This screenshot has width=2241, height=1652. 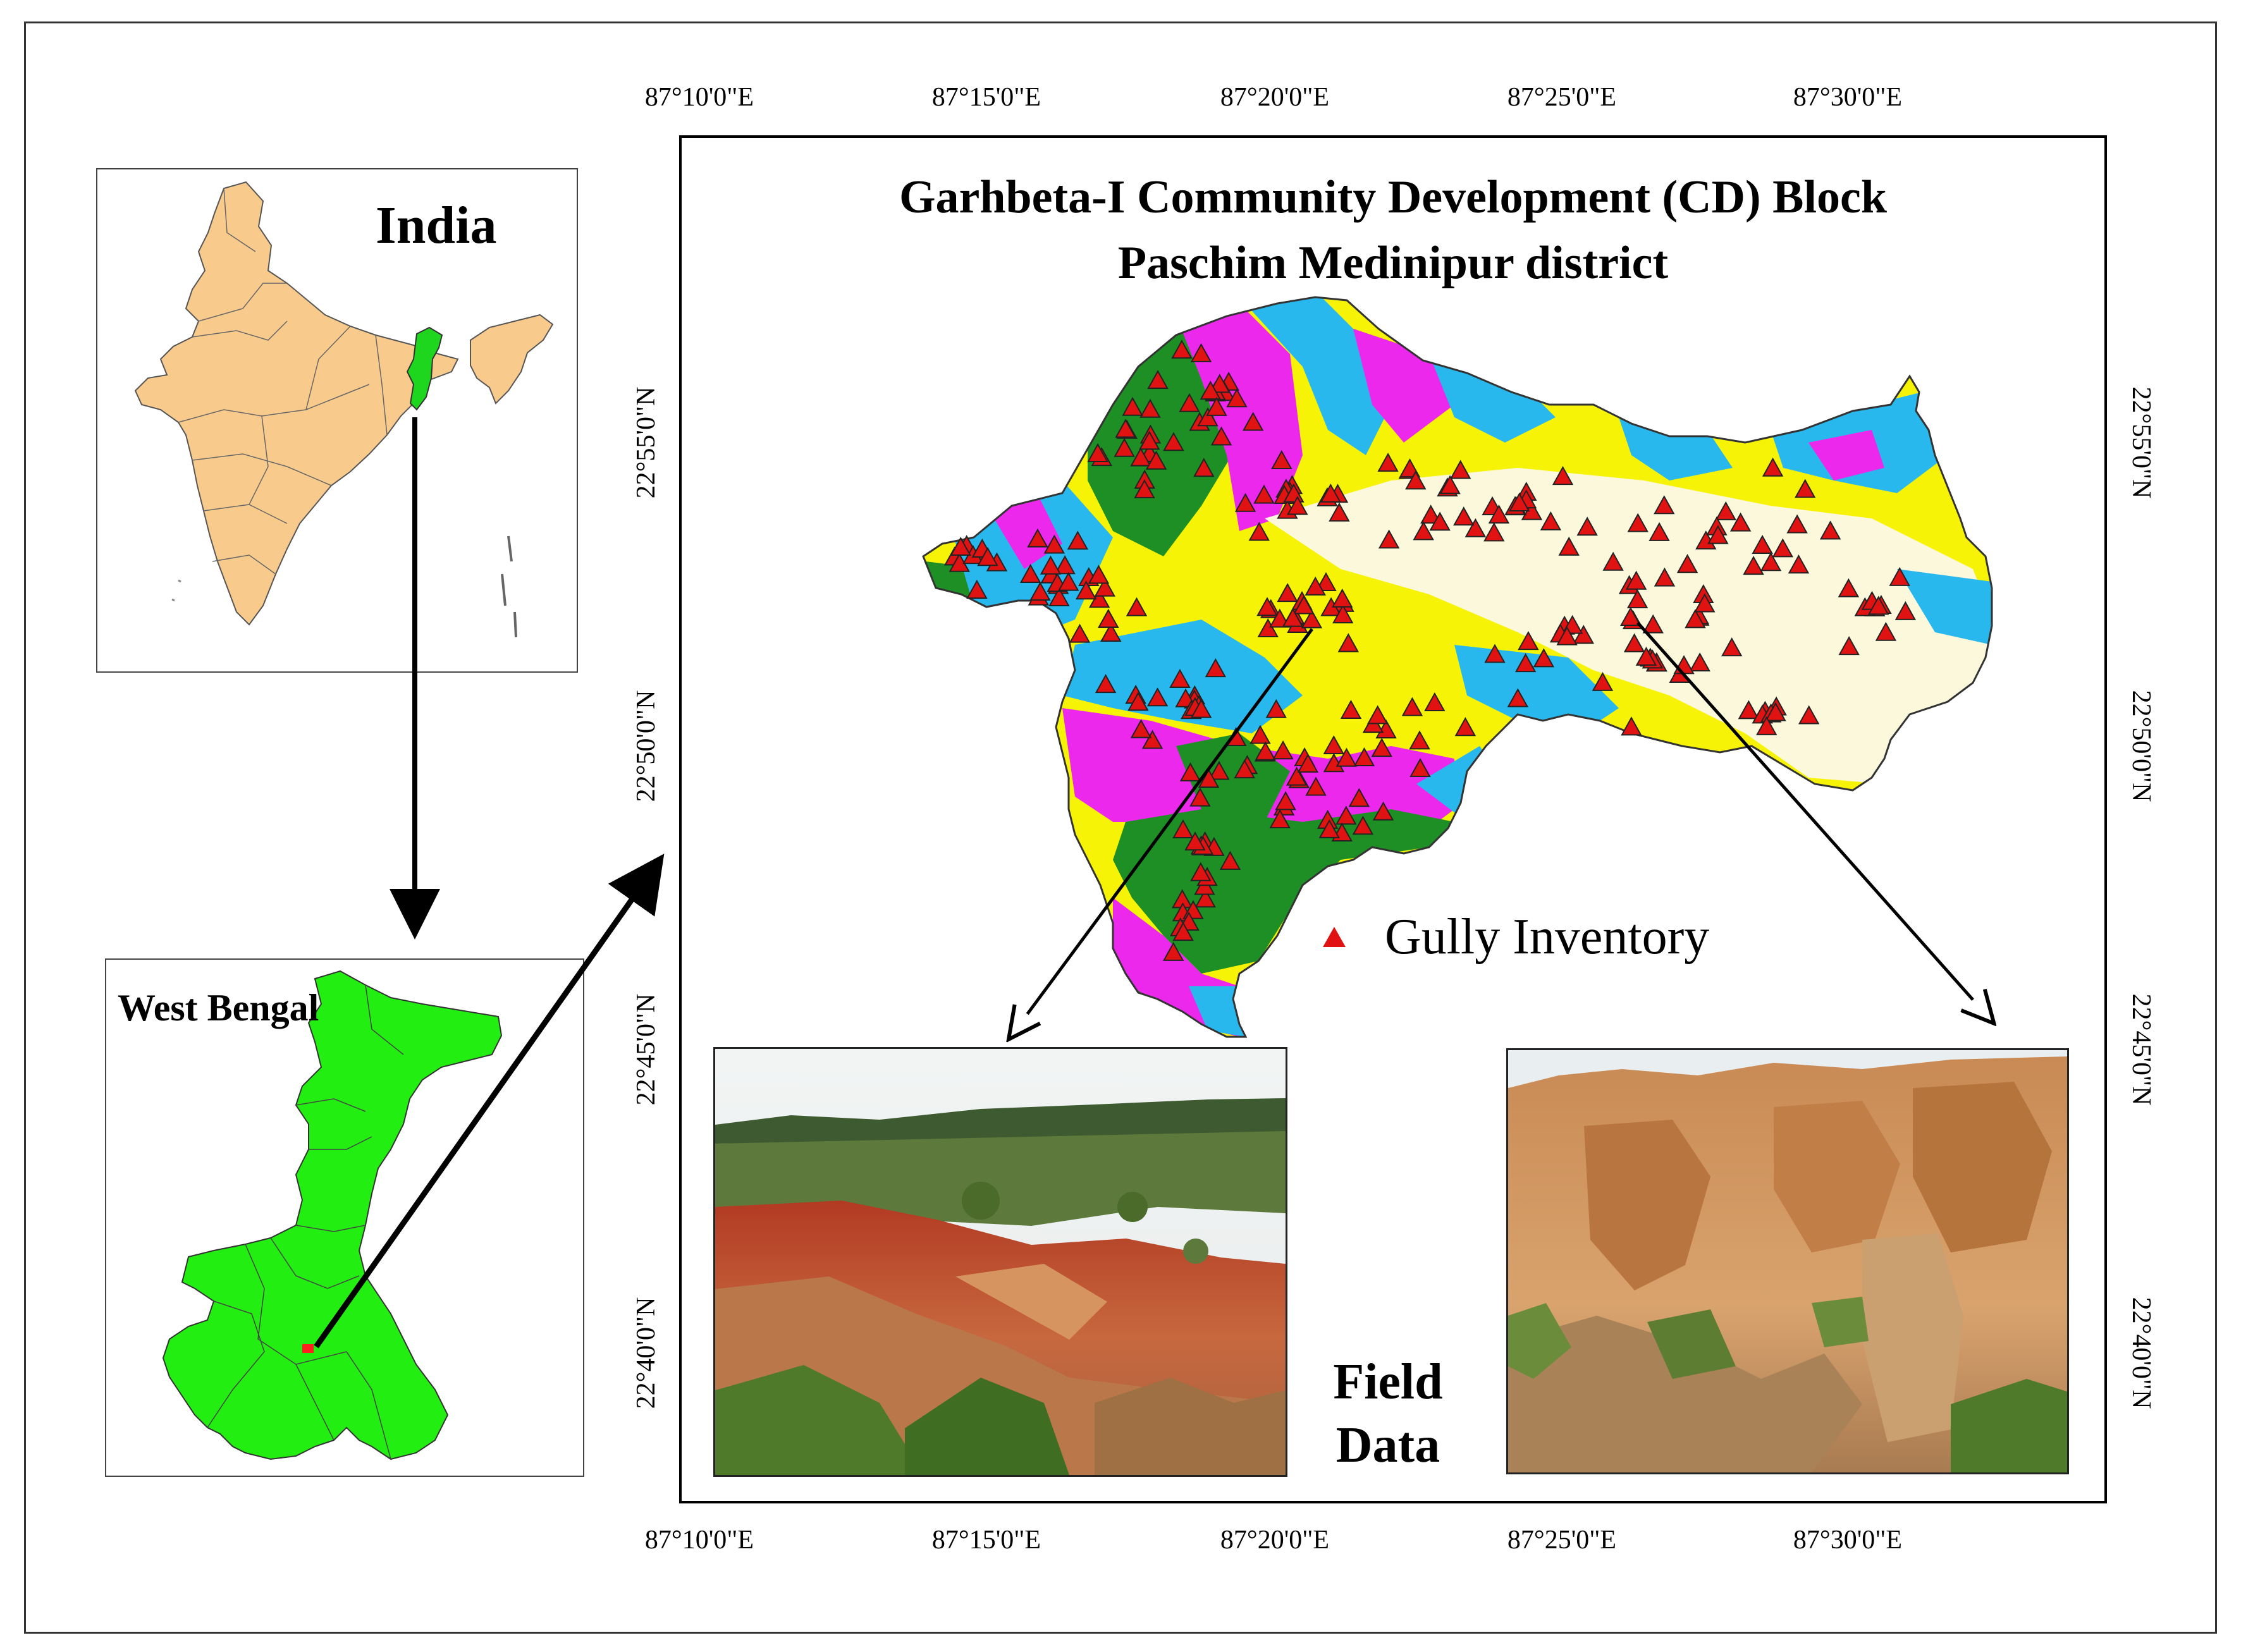 I want to click on lon-label-bottom-2: 87°15'0"E, so click(x=986, y=1540).